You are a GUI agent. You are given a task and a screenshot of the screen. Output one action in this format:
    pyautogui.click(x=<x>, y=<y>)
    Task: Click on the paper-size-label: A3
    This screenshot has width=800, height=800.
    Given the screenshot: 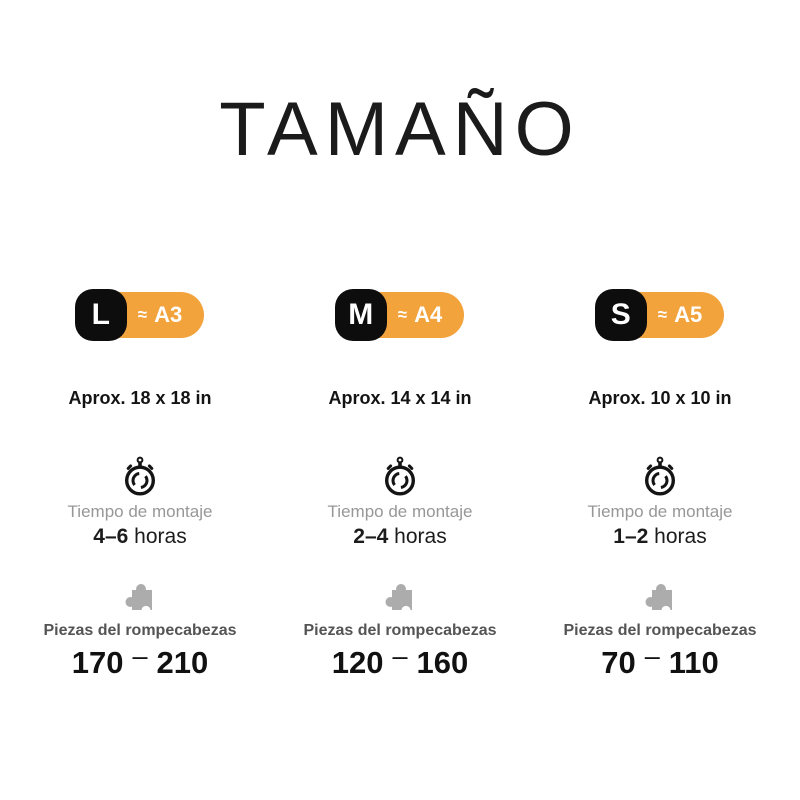 What is the action you would take?
    pyautogui.click(x=168, y=314)
    